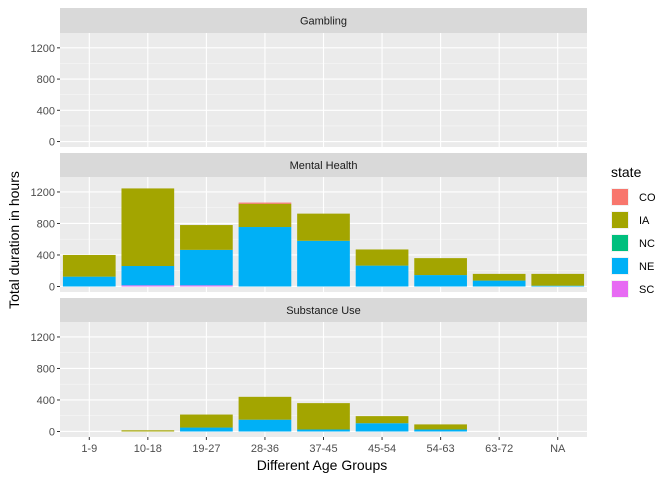  What do you see at coordinates (265, 449) in the screenshot?
I see `x-tick-label: 28-36` at bounding box center [265, 449].